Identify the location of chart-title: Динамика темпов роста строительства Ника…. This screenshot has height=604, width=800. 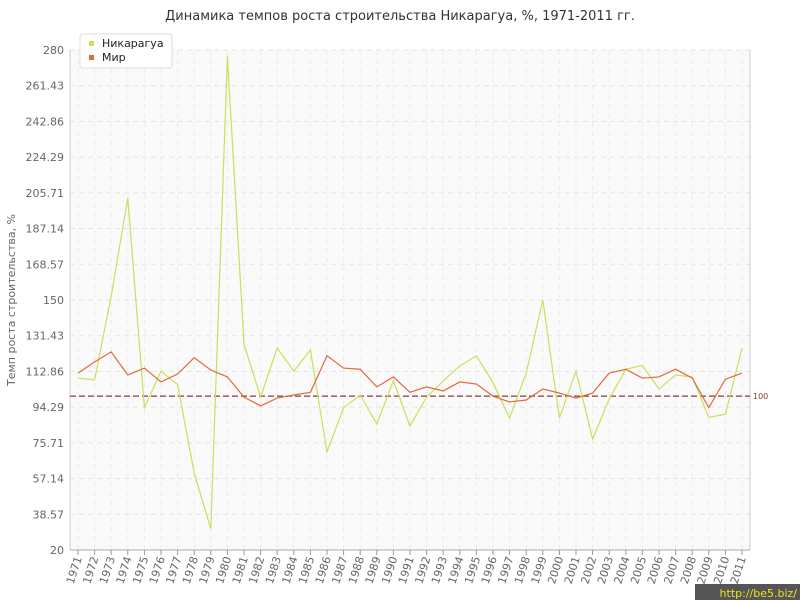
(400, 16).